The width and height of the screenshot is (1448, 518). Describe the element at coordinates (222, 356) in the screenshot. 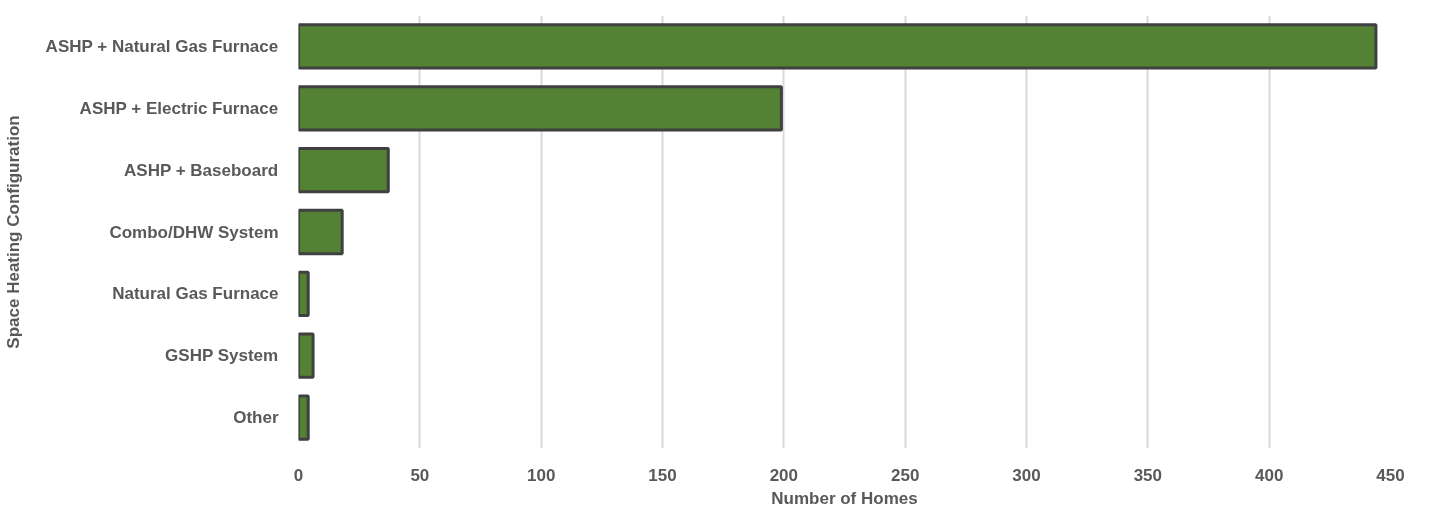

I see `y-tick-label: GSHP System` at that location.